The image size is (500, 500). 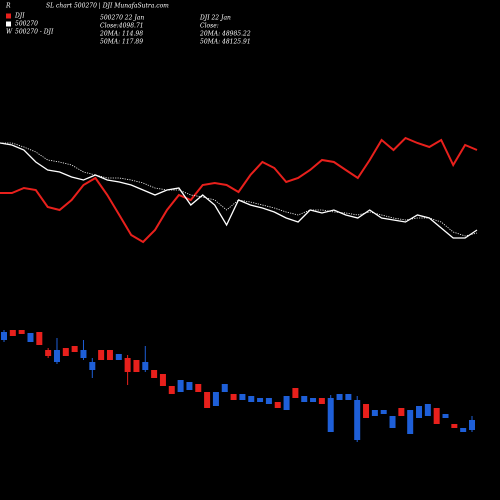 I want to click on legend-label: DJI, so click(x=19, y=16).